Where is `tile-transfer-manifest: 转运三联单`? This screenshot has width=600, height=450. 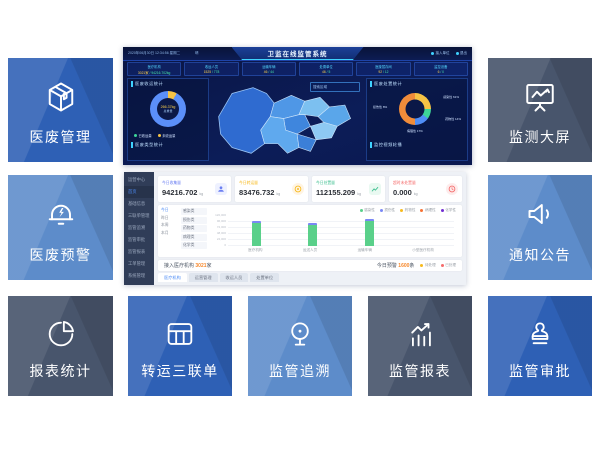
tile-transfer-manifest: 转运三联单 is located at coordinates (180, 346).